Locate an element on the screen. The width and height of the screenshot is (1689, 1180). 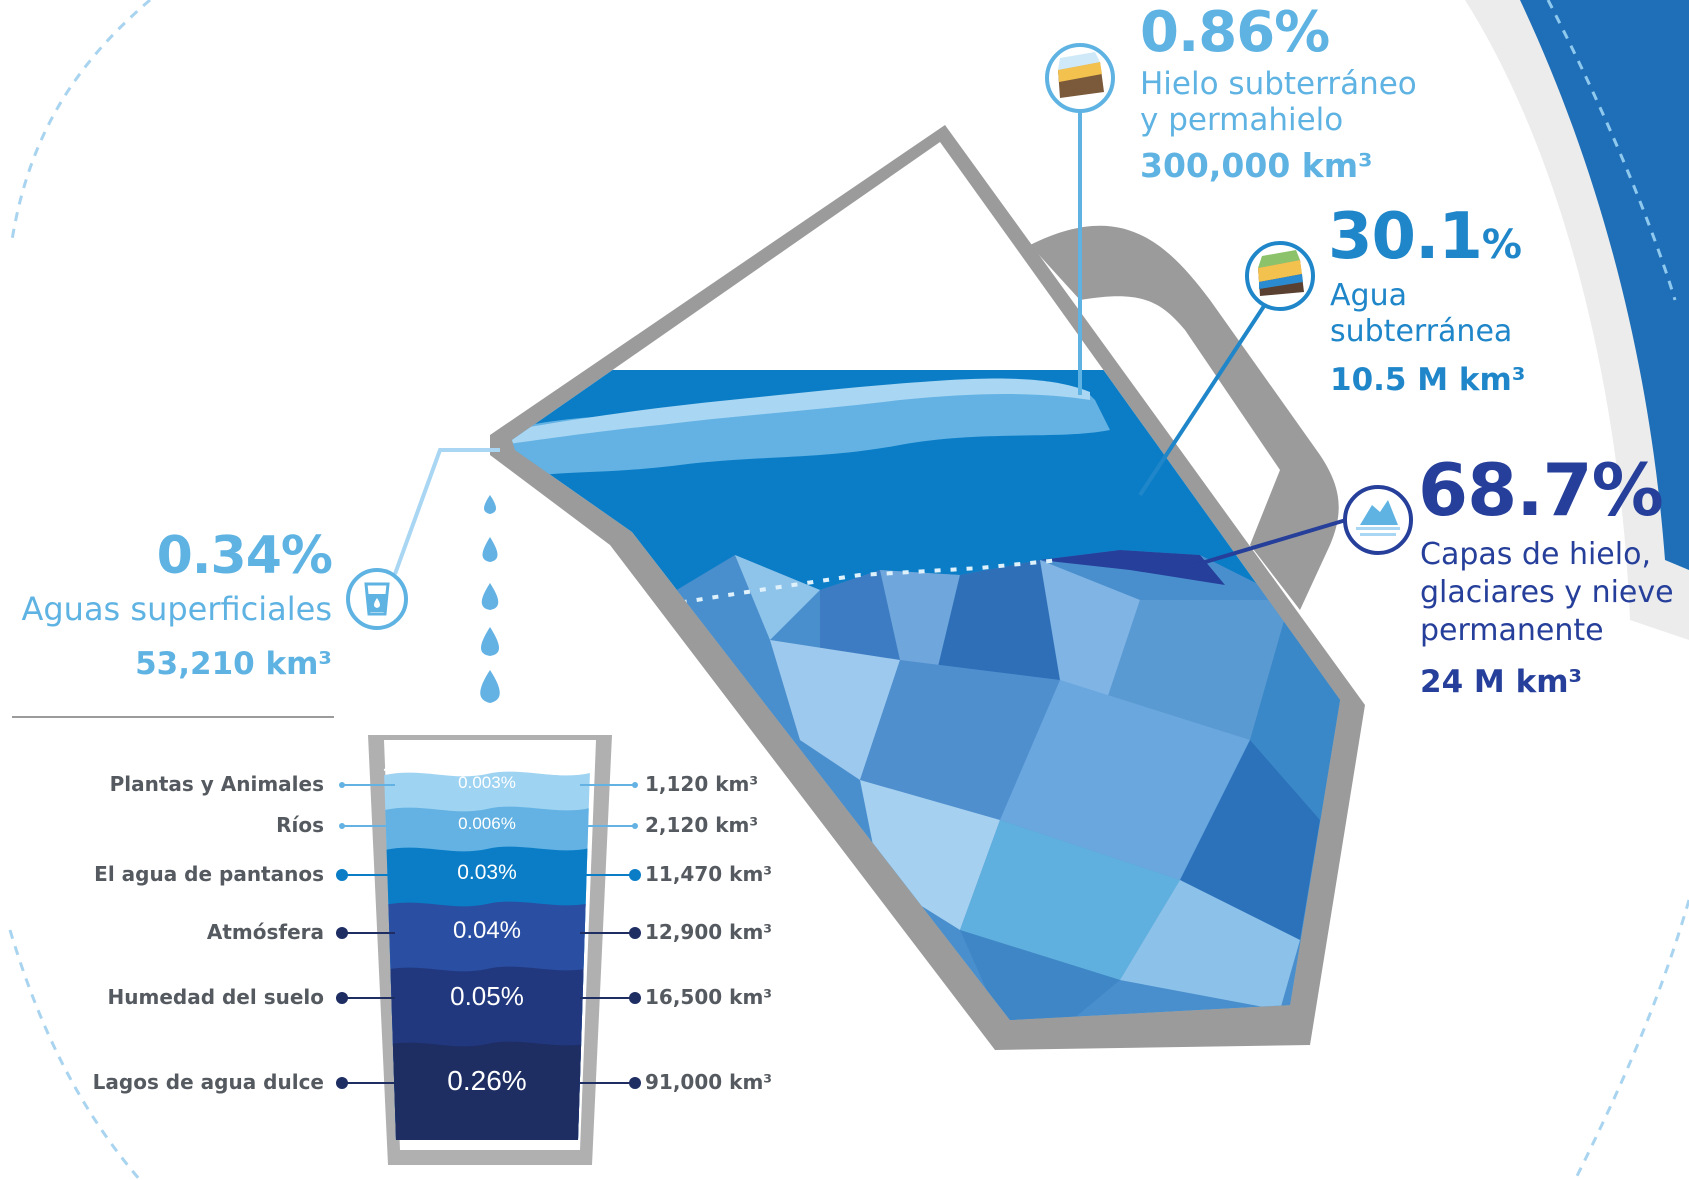
groundwater-title-line2: subterránea is located at coordinates (1421, 331).